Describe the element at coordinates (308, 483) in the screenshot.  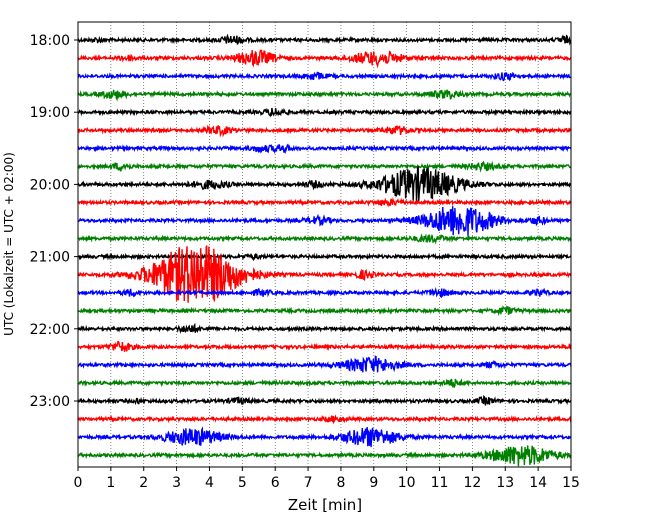
I see `x-tick-label: 7` at that location.